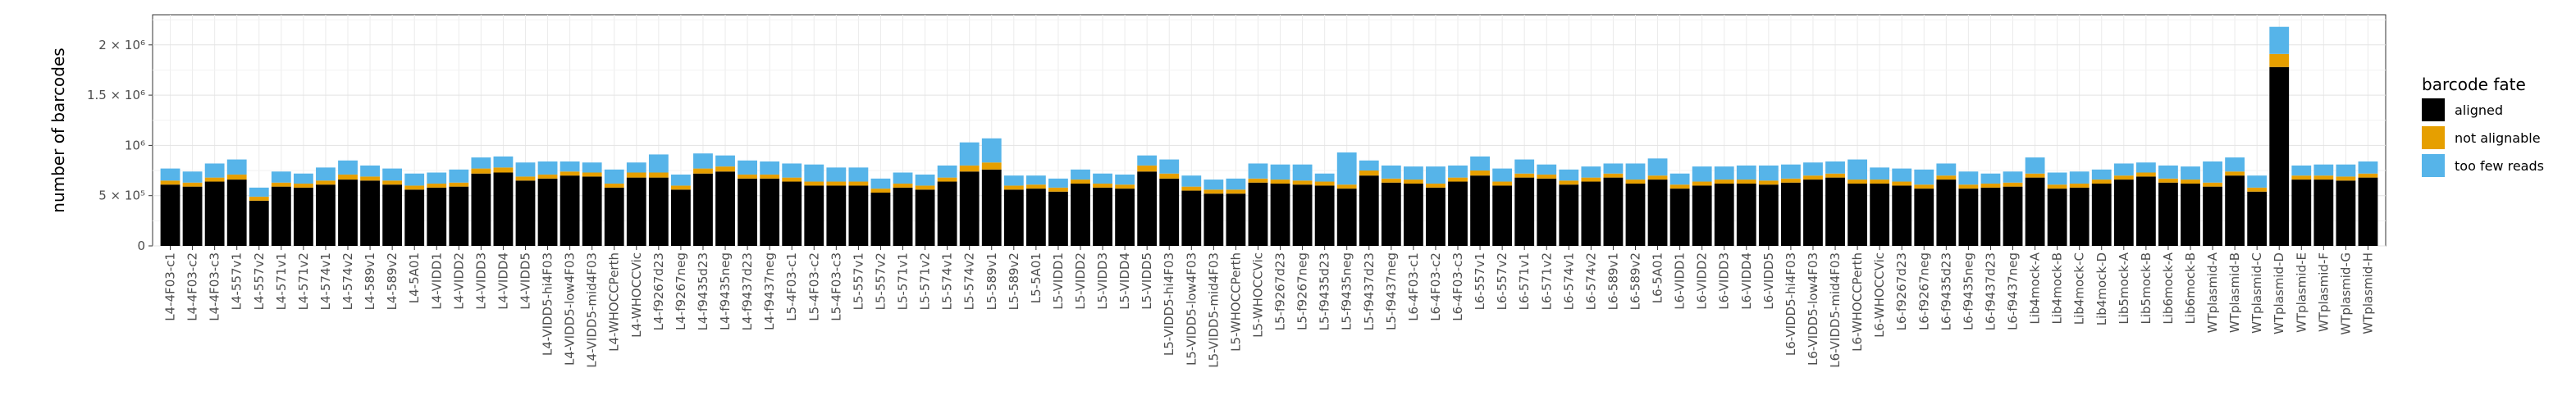 The height and width of the screenshot is (400, 2576). Describe the element at coordinates (548, 304) in the screenshot. I see `x-tick-label: L4-VIDD5-hi4F03` at that location.